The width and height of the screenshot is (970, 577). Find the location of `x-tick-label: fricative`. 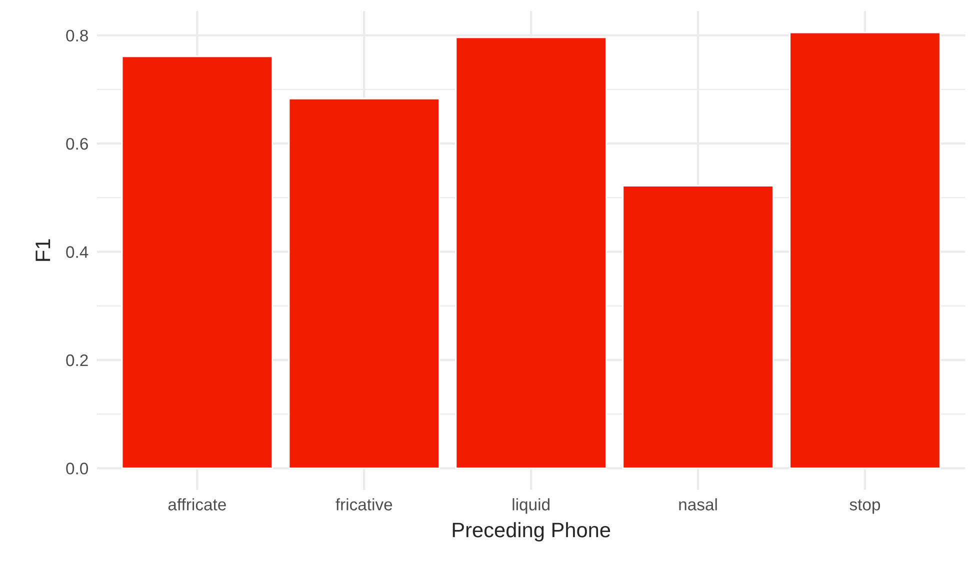

x-tick-label: fricative is located at coordinates (364, 504).